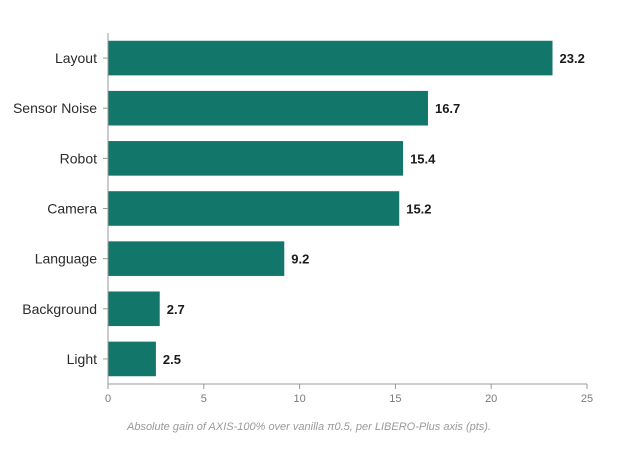 This screenshot has width=632, height=450. Describe the element at coordinates (299, 399) in the screenshot. I see `x-tick-label: 10` at that location.